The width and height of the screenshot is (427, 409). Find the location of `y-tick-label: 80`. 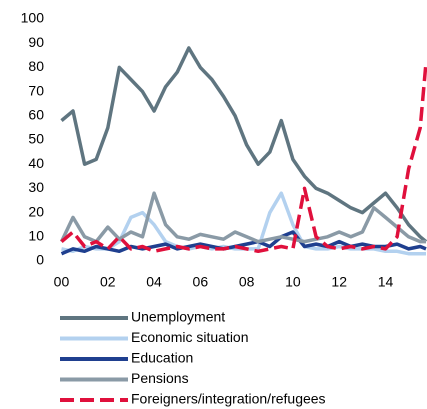

y-tick-label: 80 is located at coordinates (36, 66).